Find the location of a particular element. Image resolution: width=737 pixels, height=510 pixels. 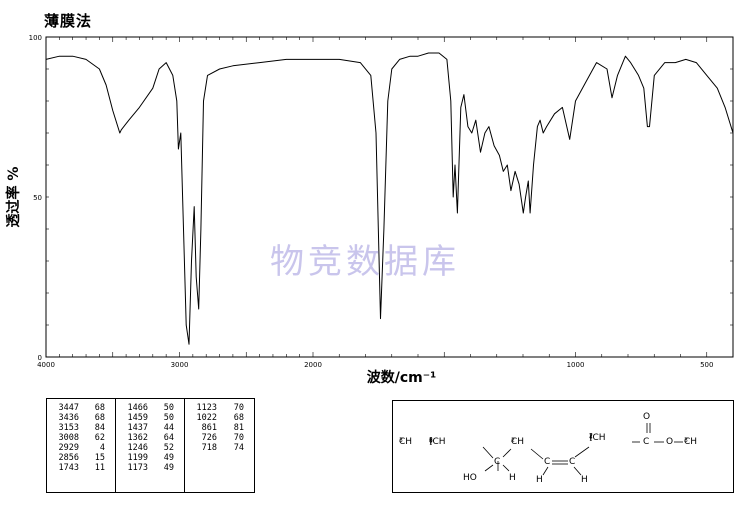

alkene-hydrogen-right: H is located at coordinates (584, 480).